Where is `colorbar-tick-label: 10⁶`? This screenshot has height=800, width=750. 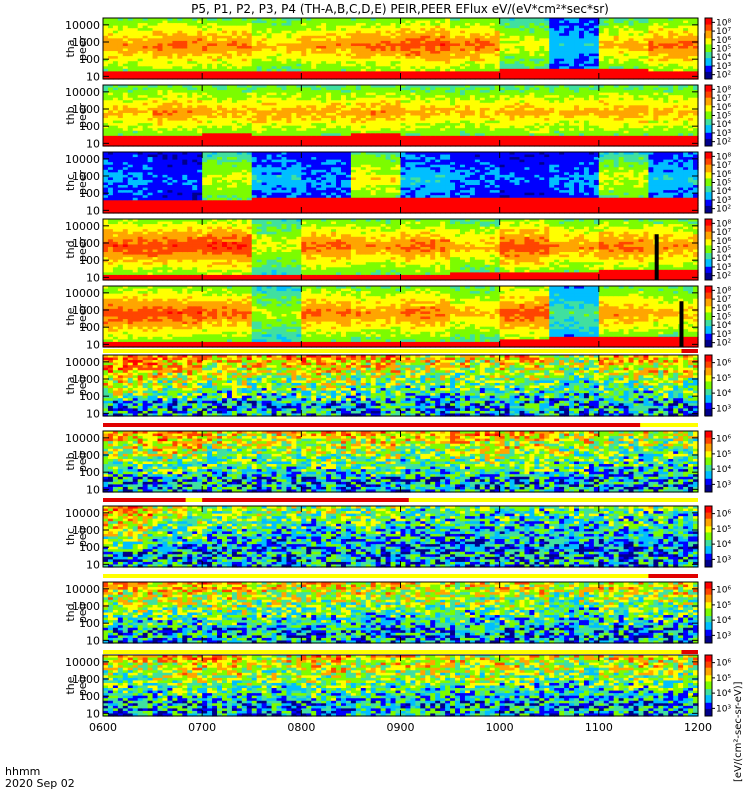
colorbar-tick-label: 10⁶ is located at coordinates (723, 41).